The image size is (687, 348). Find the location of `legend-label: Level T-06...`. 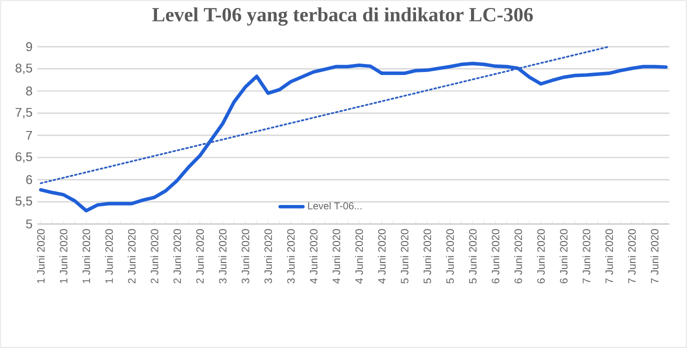

legend-label: Level T-06... is located at coordinates (335, 206).